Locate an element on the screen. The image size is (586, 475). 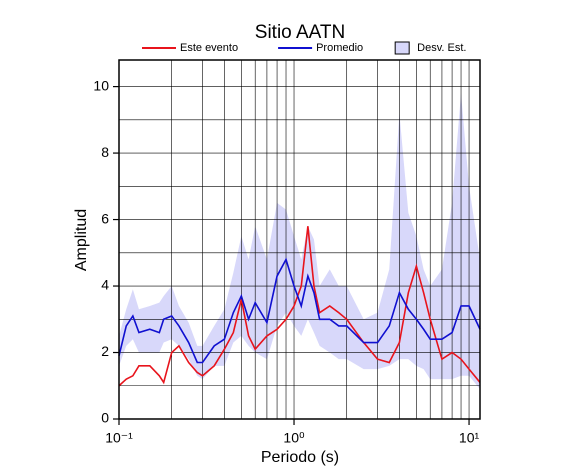
x-axis-label: Periodo (s) is located at coordinates (300, 457).